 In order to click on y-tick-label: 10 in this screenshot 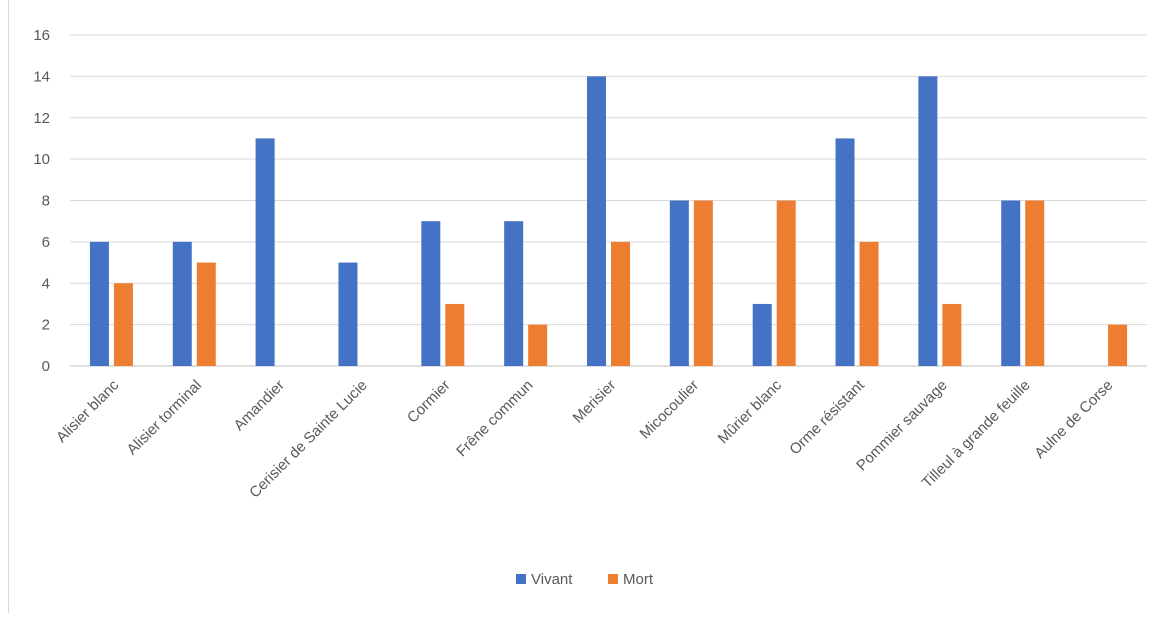, I will do `click(41, 159)`.